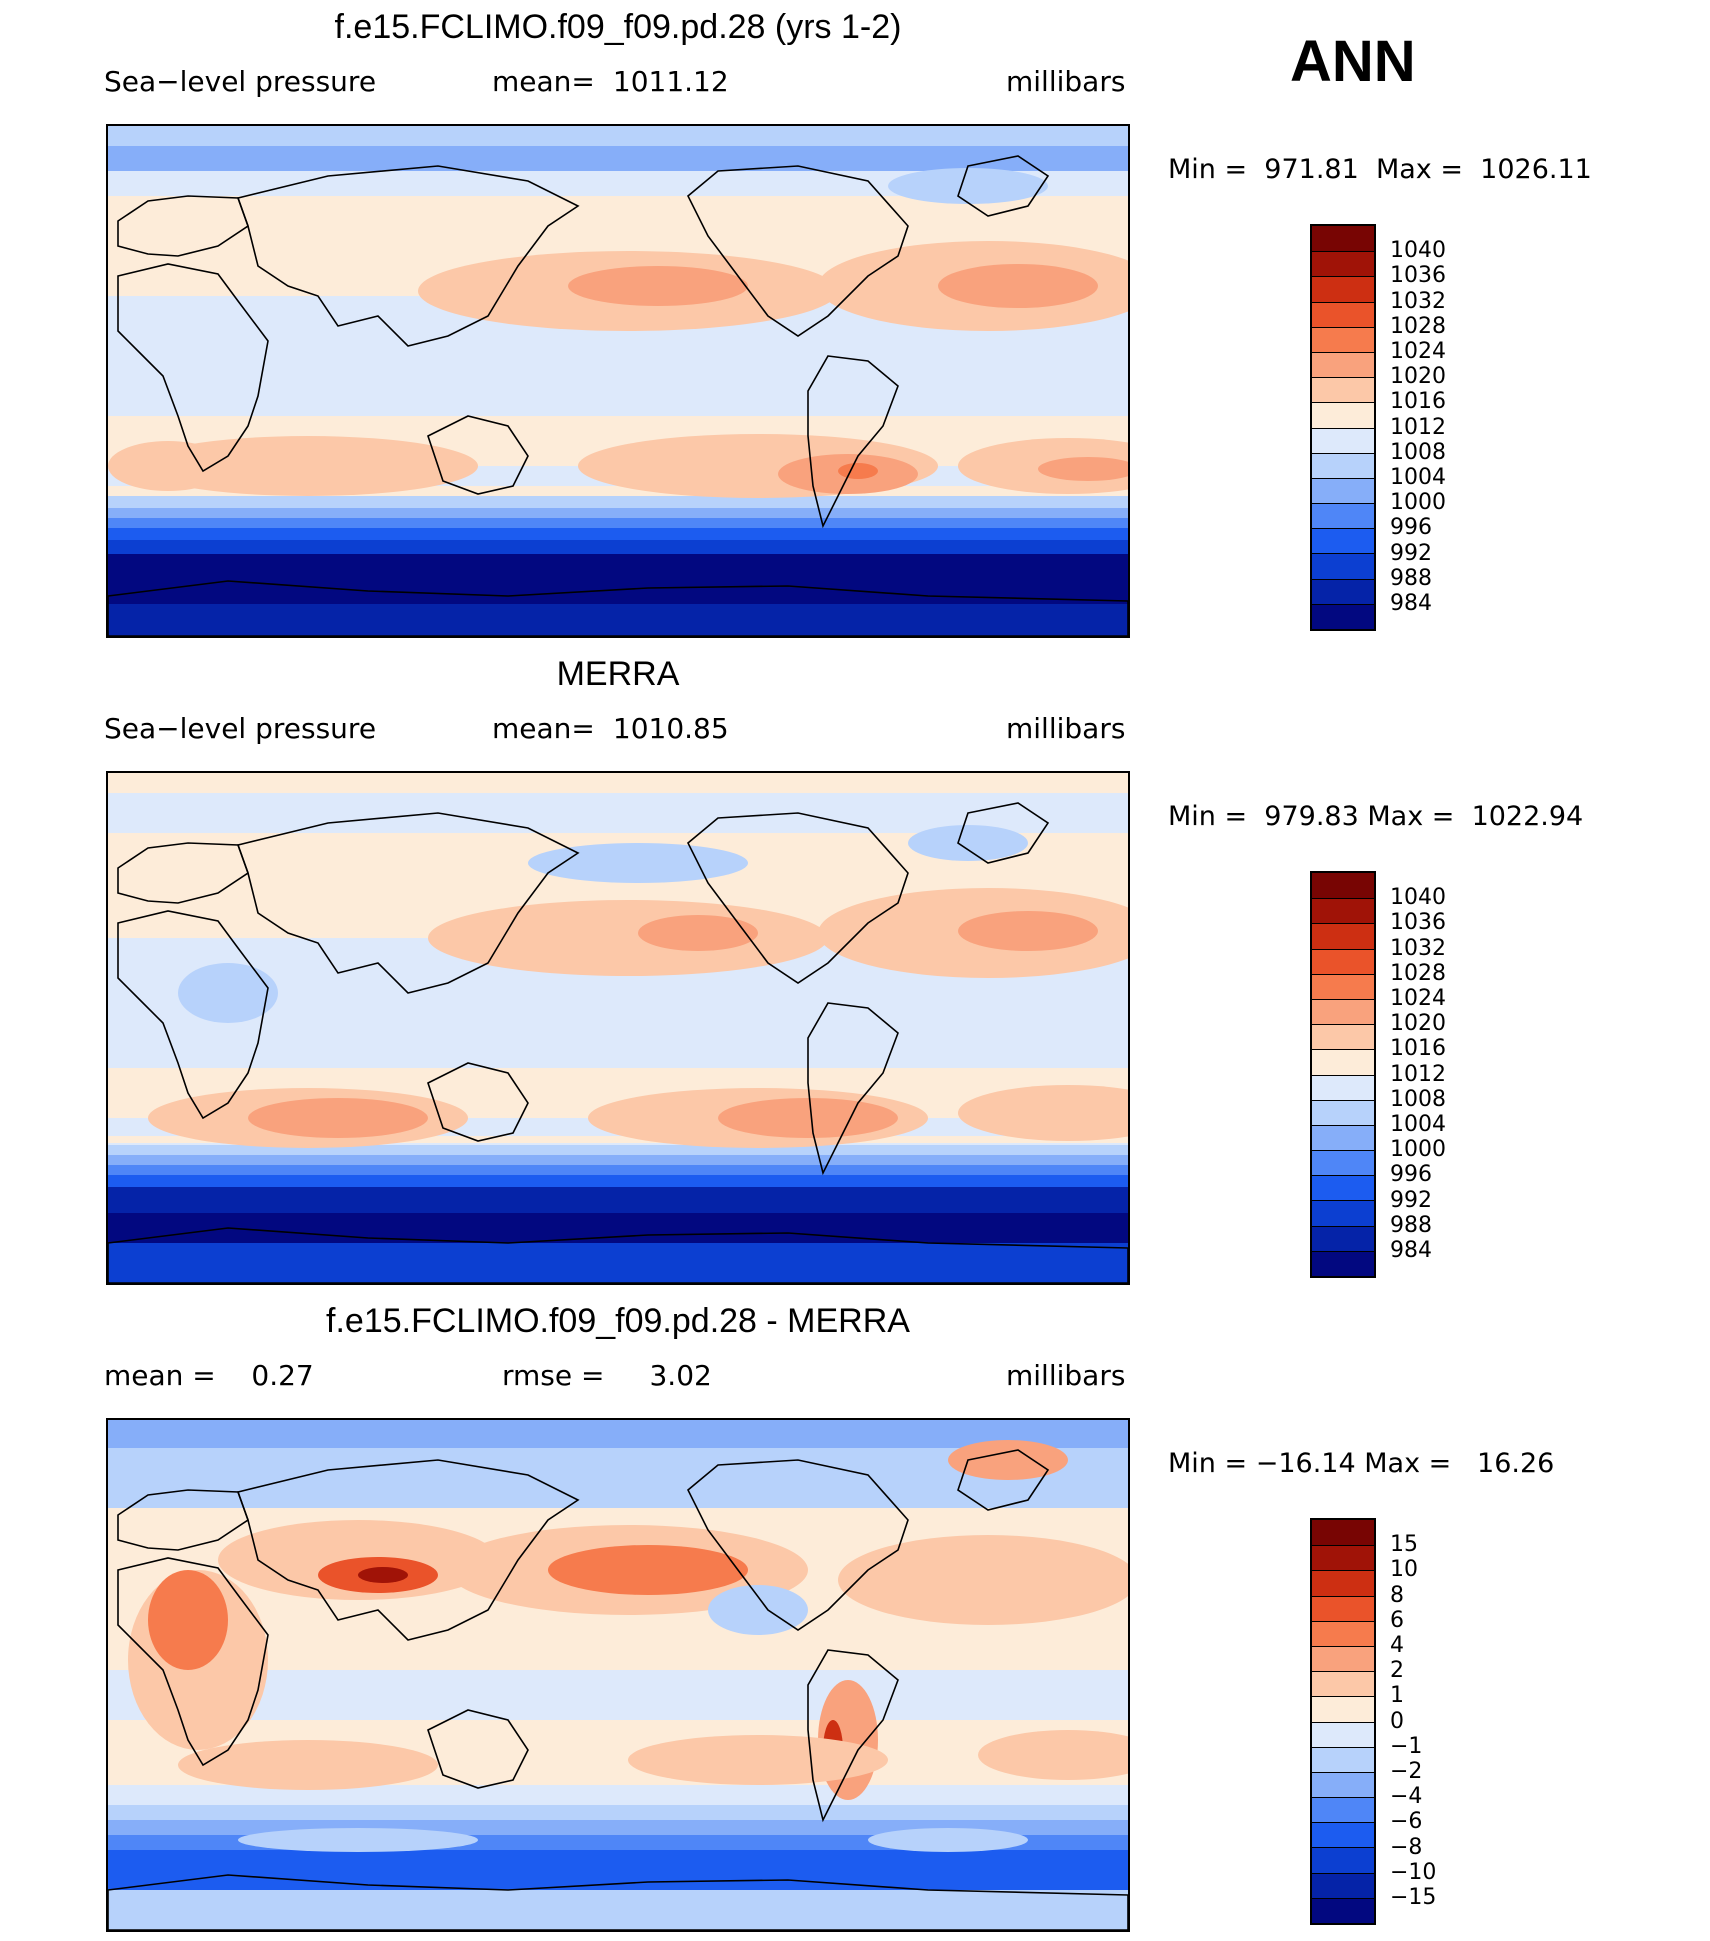 The height and width of the screenshot is (1941, 1710). What do you see at coordinates (1406, 1822) in the screenshot?
I see `colorbar-tick-label: −6` at bounding box center [1406, 1822].